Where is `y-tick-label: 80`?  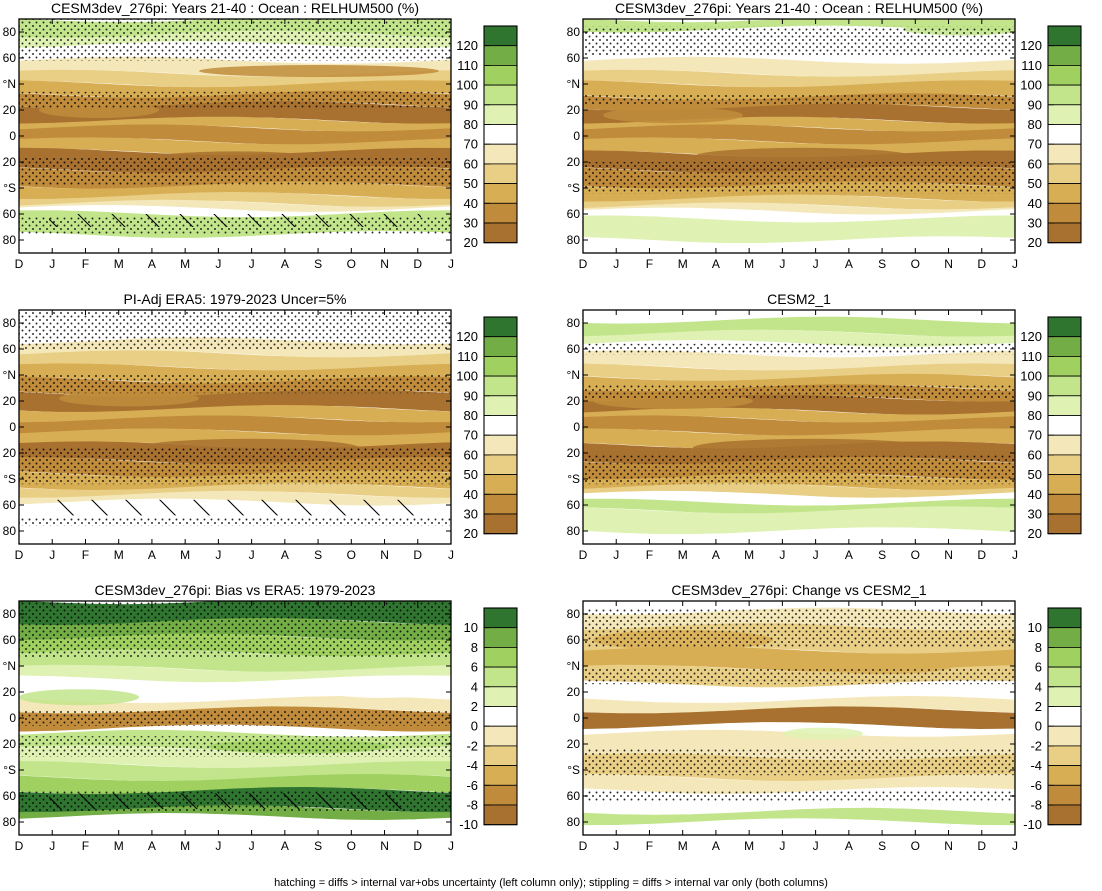 y-tick-label: 80 is located at coordinates (574, 240).